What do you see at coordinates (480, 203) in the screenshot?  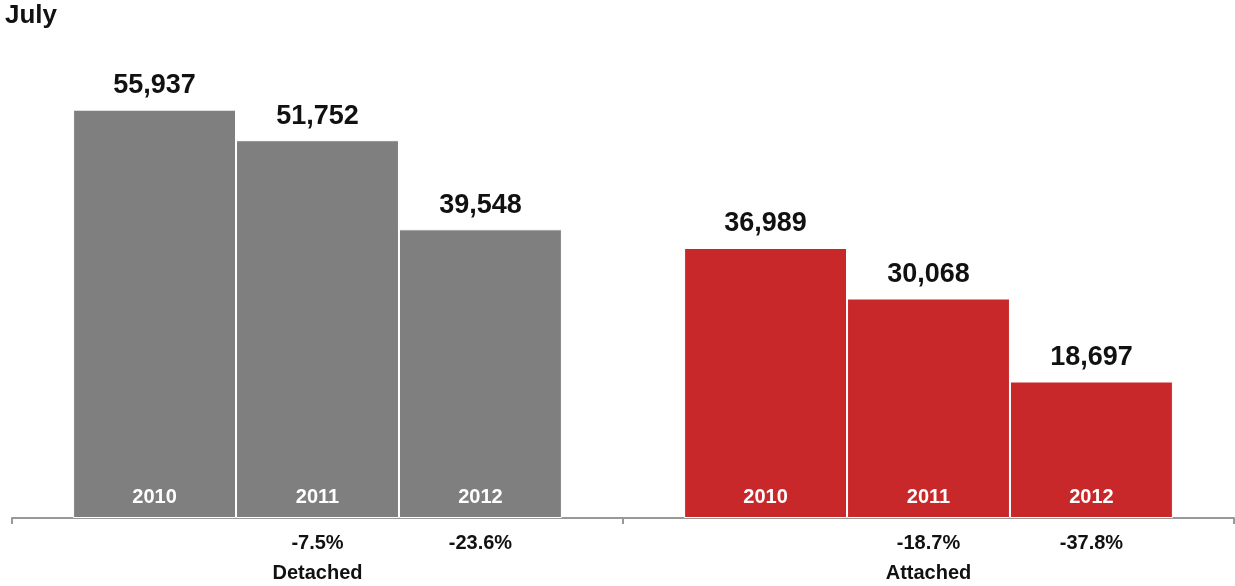 I see `data-label: 39,548` at bounding box center [480, 203].